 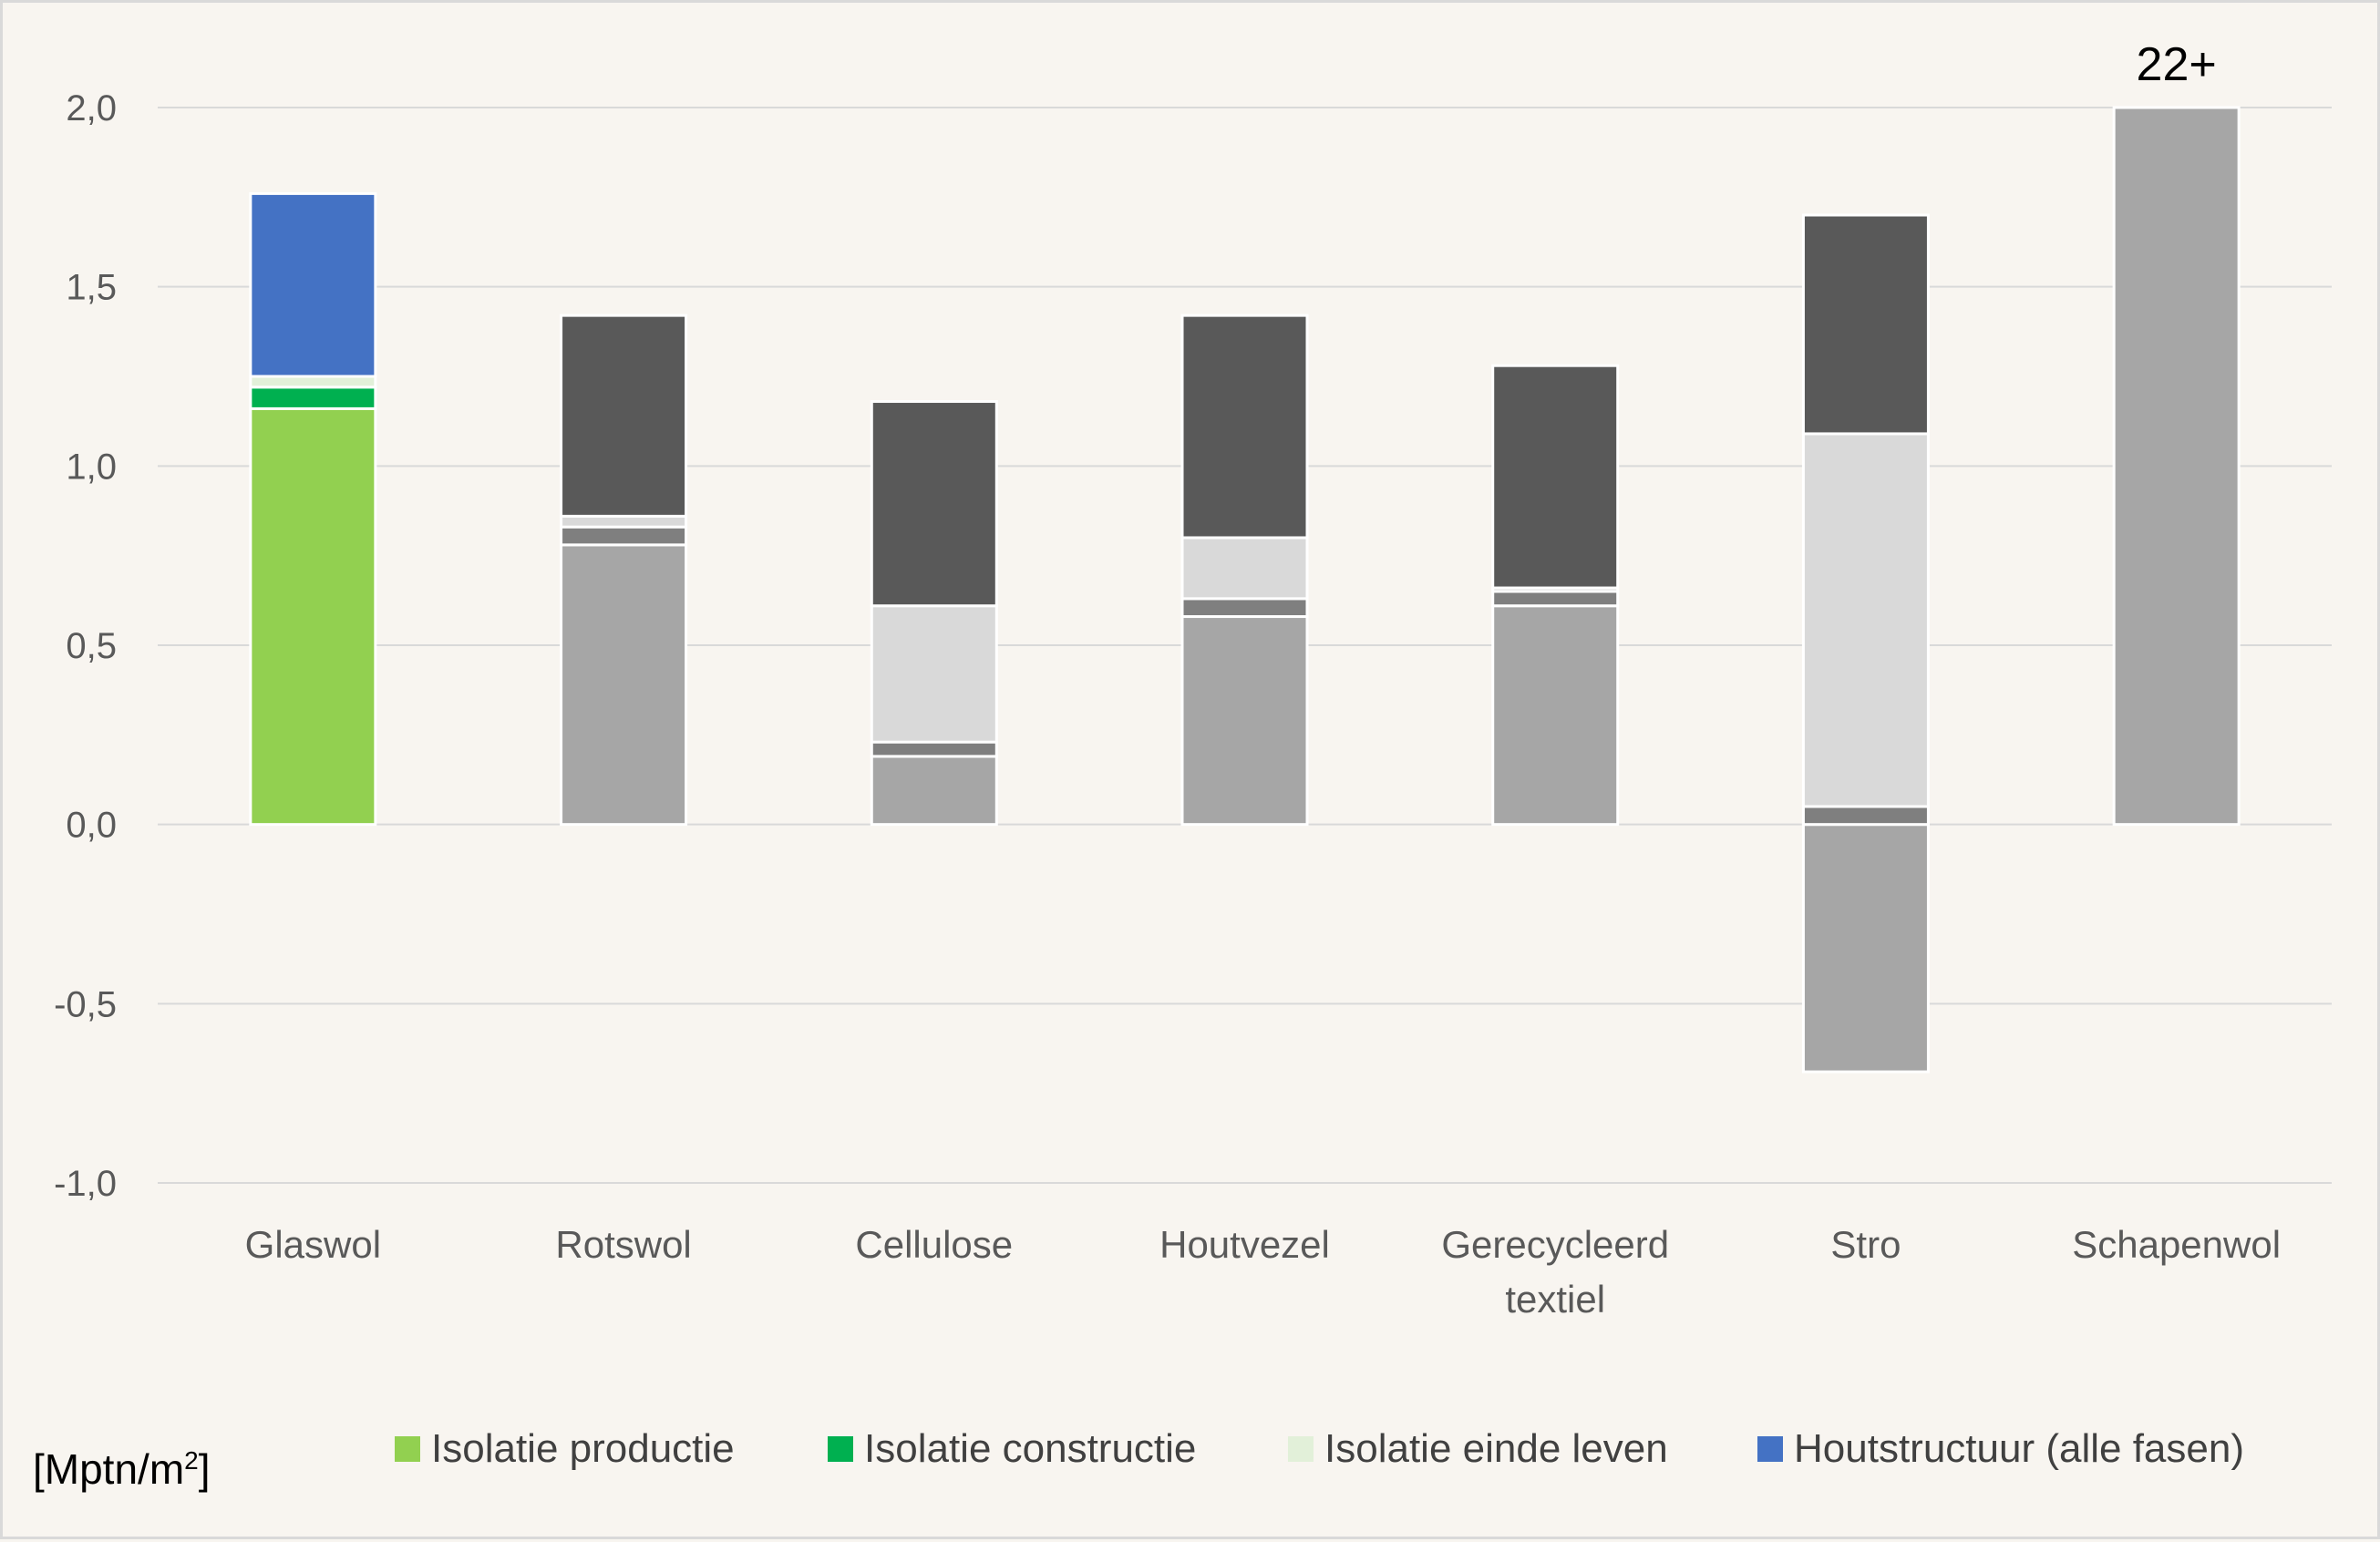 I want to click on unit-label-sup: 2, so click(x=192, y=1461).